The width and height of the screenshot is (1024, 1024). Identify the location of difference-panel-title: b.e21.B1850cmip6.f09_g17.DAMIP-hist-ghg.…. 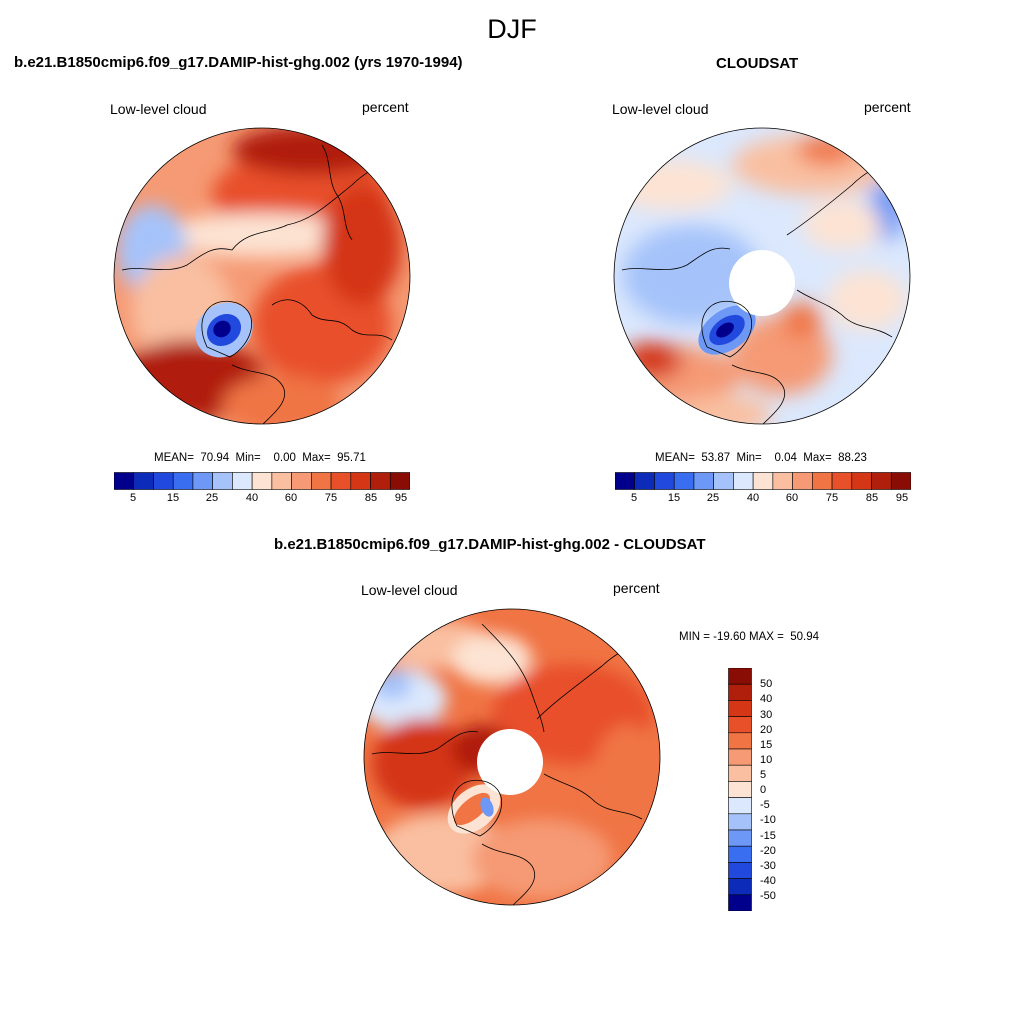
(490, 544).